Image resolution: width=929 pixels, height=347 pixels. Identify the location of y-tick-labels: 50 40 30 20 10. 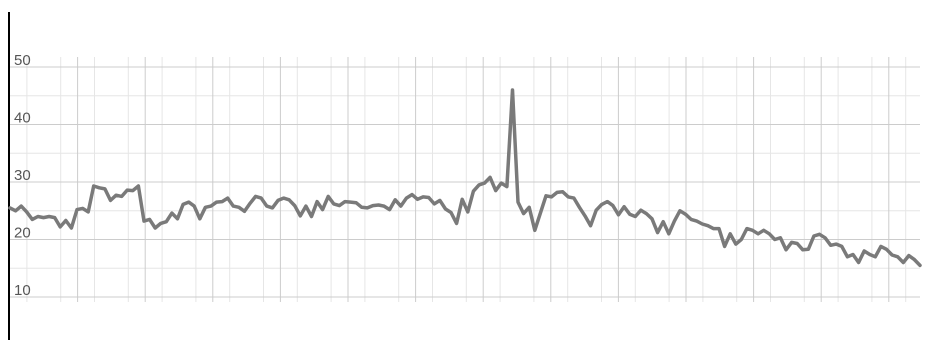
(22, 175).